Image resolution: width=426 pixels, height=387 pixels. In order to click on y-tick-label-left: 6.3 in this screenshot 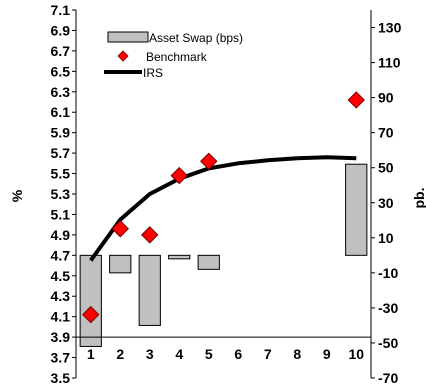, I will do `click(61, 92)`.